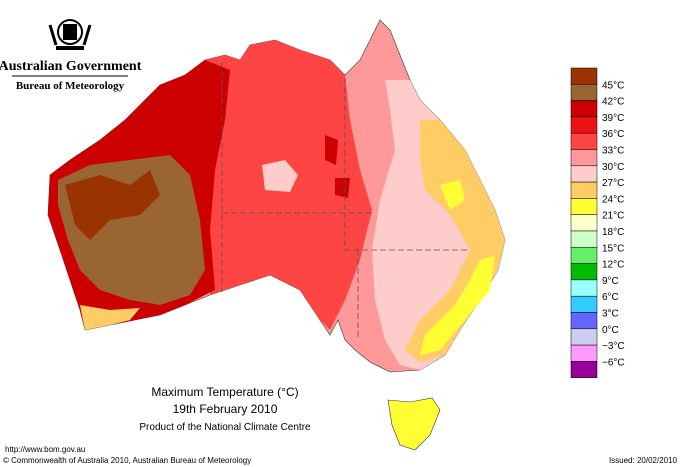 Image resolution: width=680 pixels, height=467 pixels. I want to click on legend-label: 12°C, so click(613, 265).